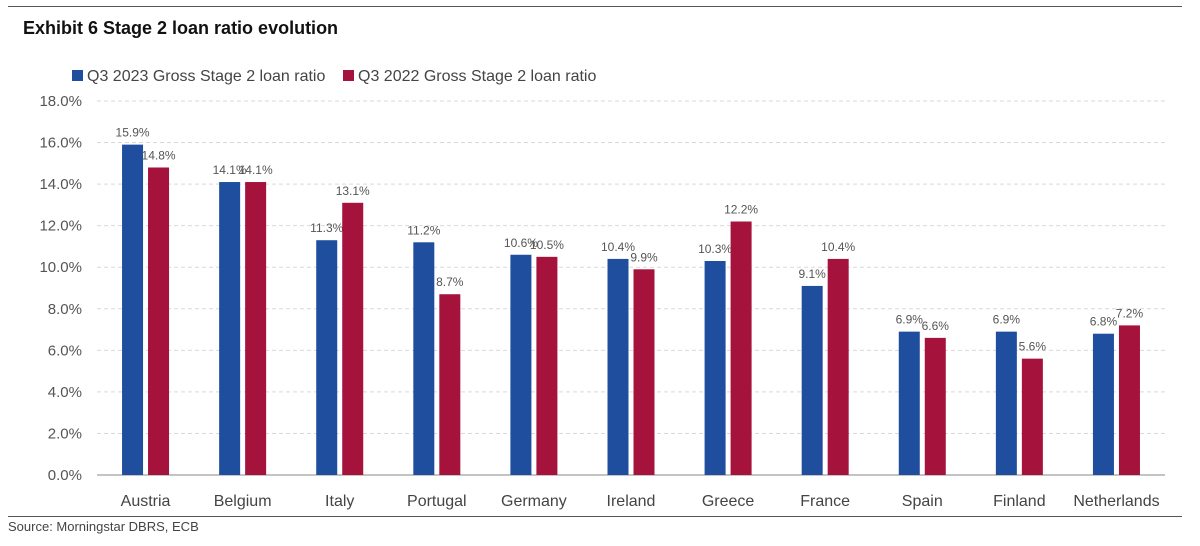 This screenshot has width=1200, height=546. What do you see at coordinates (423, 230) in the screenshot?
I see `data-label: 11.2%` at bounding box center [423, 230].